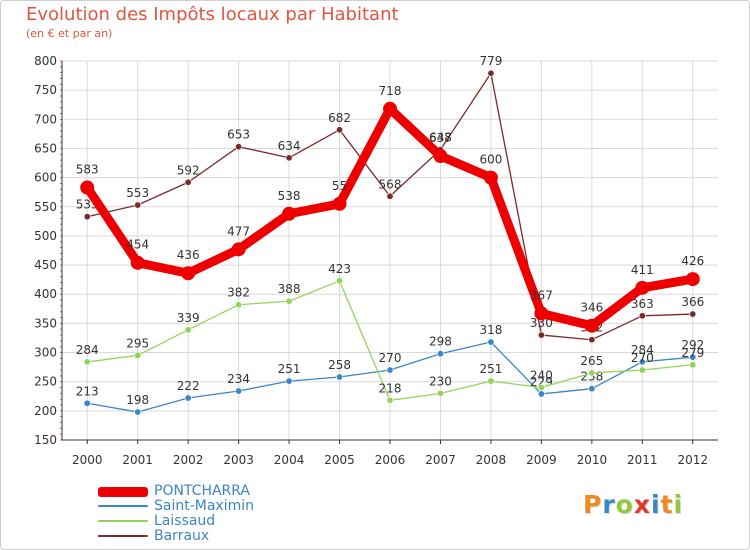 This screenshot has width=750, height=550. Describe the element at coordinates (339, 269) in the screenshot. I see `data-label-laissaud: 423` at that location.